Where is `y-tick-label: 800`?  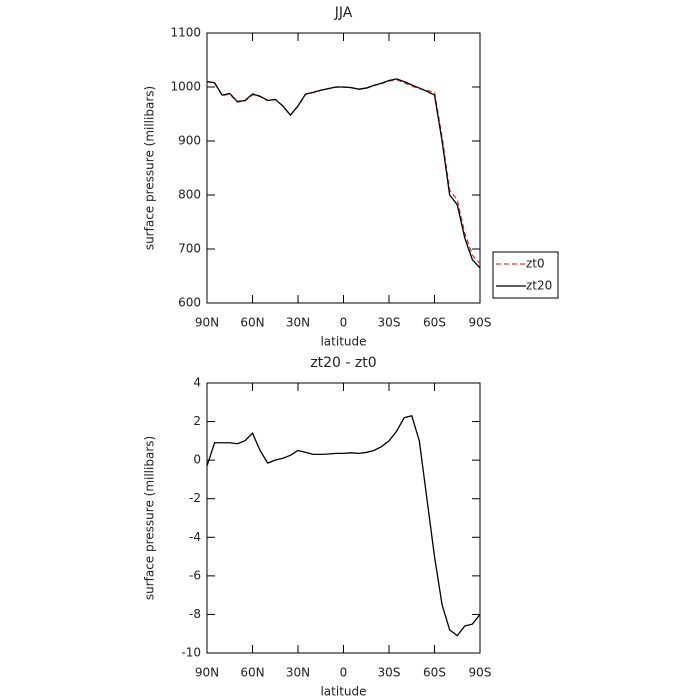 y-tick-label: 800 is located at coordinates (189, 195).